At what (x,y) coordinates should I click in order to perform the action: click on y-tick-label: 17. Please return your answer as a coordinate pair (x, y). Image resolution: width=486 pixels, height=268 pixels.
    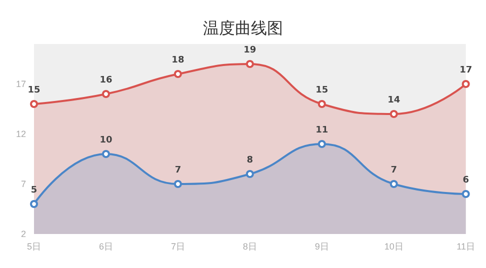
    Looking at the image, I should click on (21, 84).